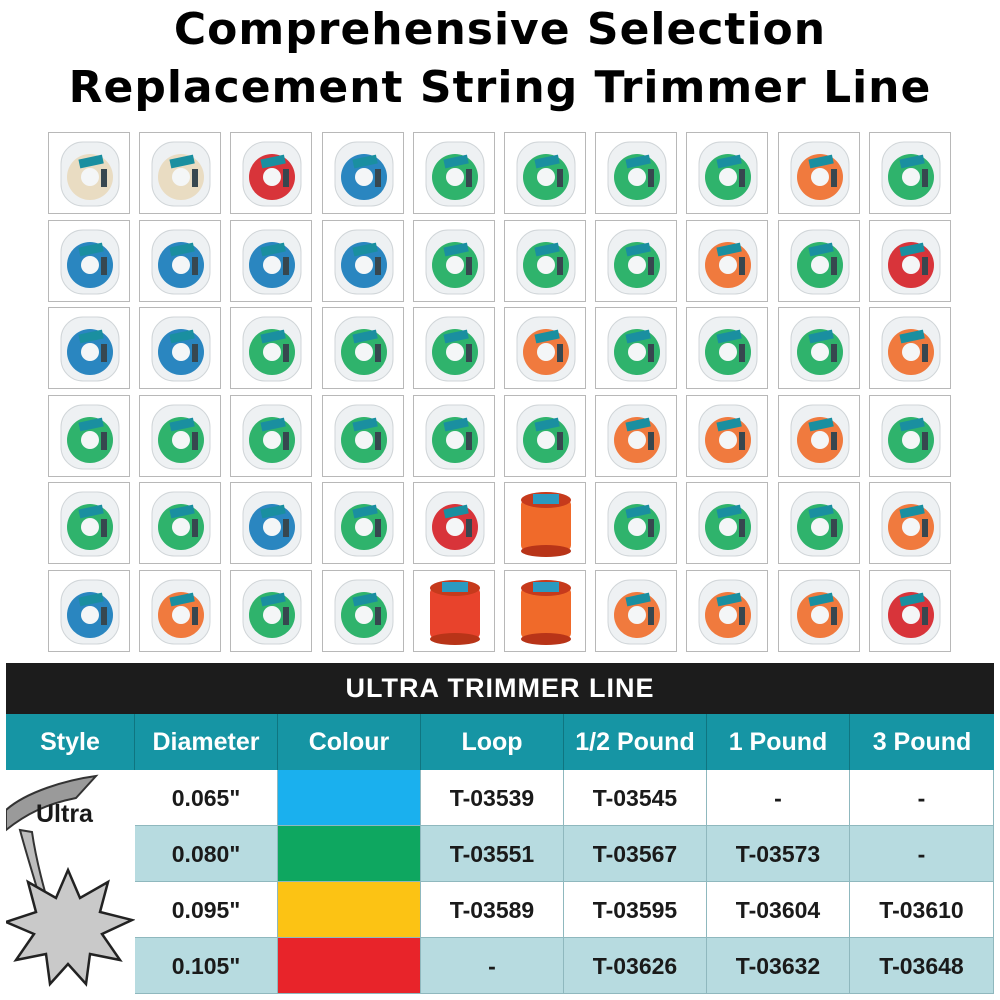 This screenshot has width=1000, height=1000. I want to click on page-title-line1: Comprehensive Selection, so click(500, 29).